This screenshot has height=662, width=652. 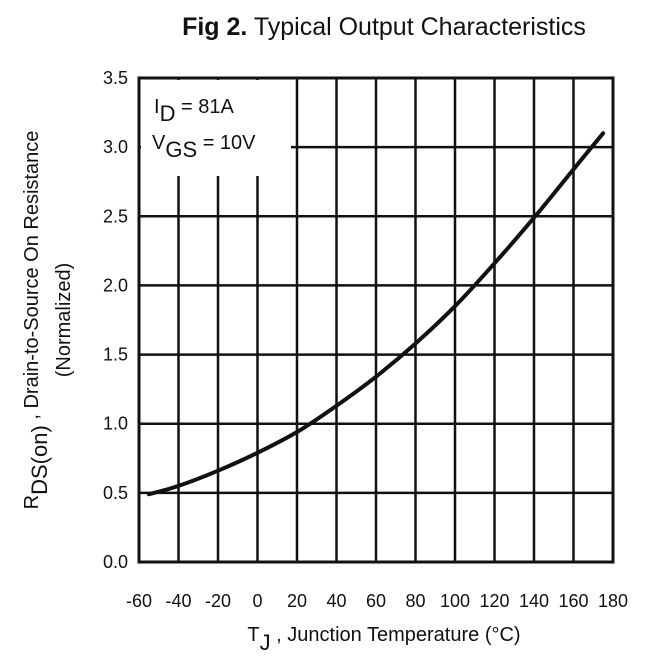 I want to click on y-axis-label: RDS(on) , Drain-to-Source On Resistance, so click(x=36, y=320).